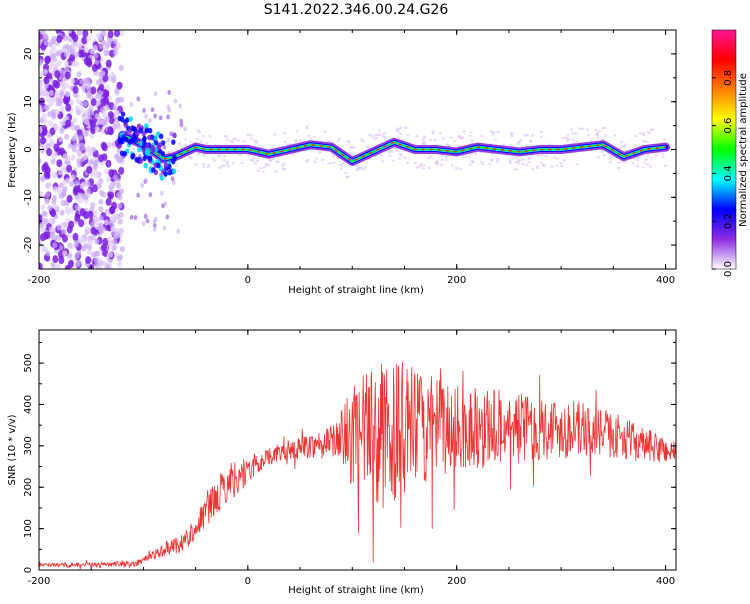 The width and height of the screenshot is (750, 604). Describe the element at coordinates (456, 581) in the screenshot. I see `snr-x-tick-label: 200` at that location.